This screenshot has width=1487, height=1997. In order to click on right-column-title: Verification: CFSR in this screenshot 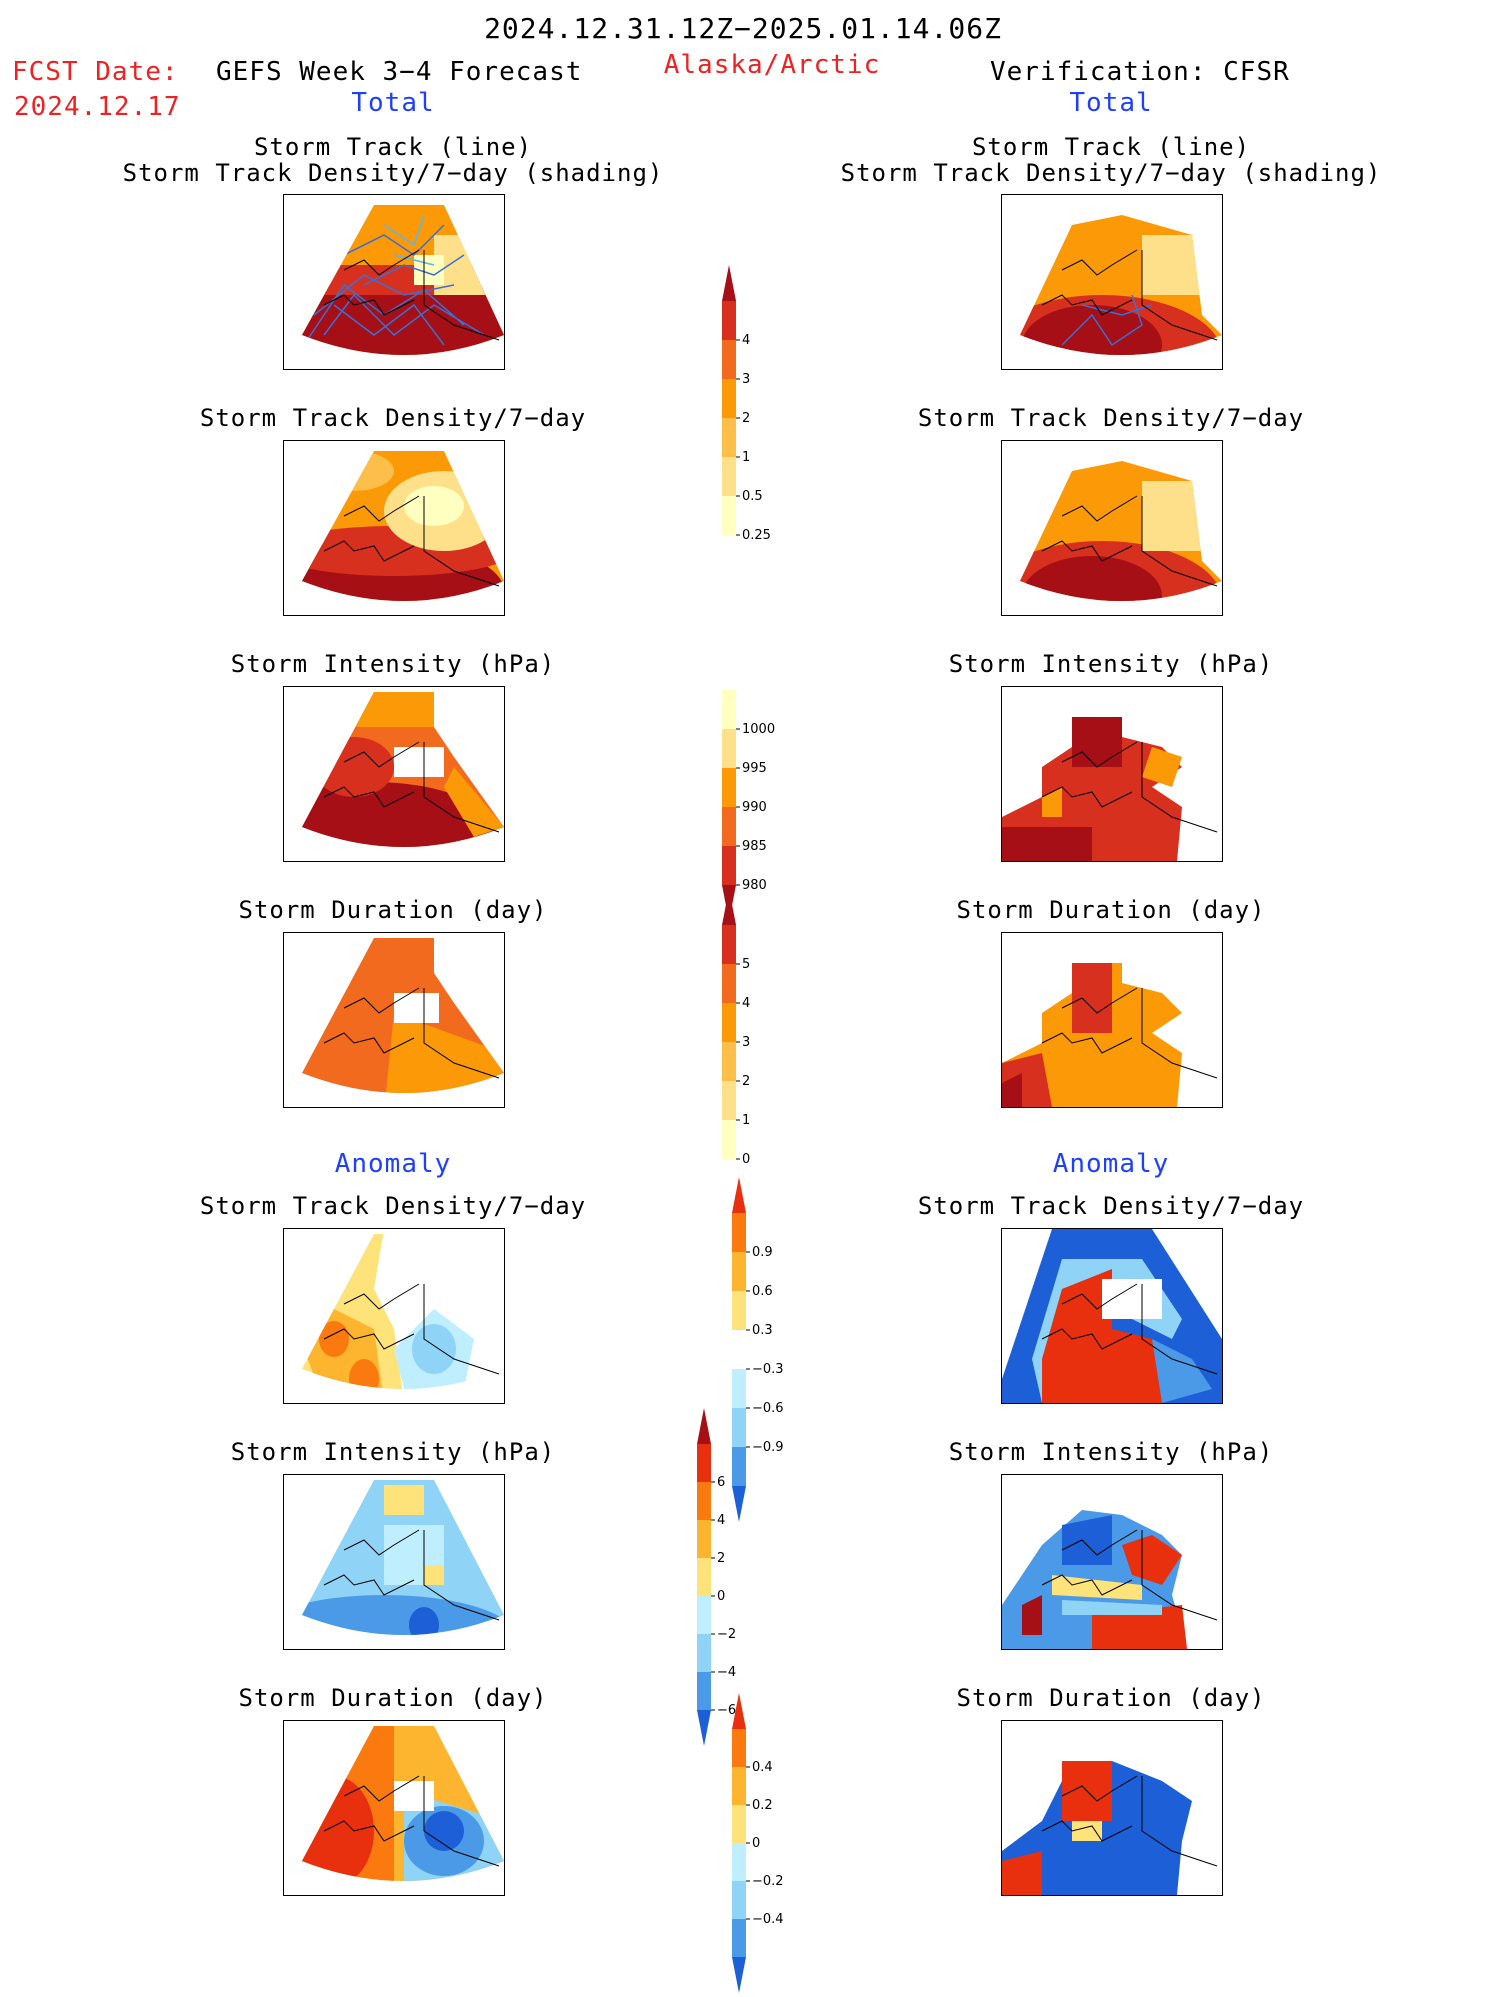, I will do `click(1140, 72)`.